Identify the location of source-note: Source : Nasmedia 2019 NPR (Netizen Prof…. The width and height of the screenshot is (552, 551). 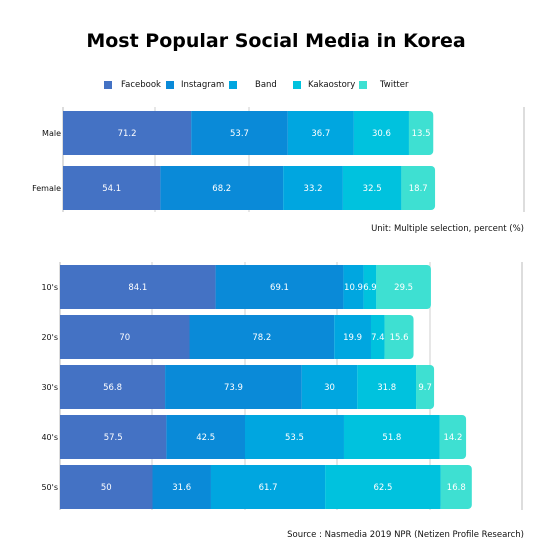
(405, 535).